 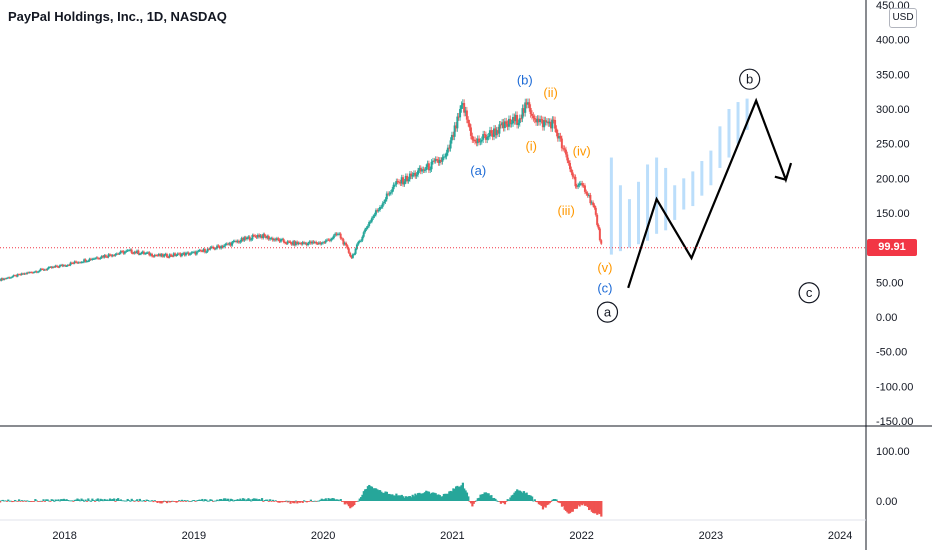 What do you see at coordinates (301, 499) in the screenshot?
I see `oscillator-histogram` at bounding box center [301, 499].